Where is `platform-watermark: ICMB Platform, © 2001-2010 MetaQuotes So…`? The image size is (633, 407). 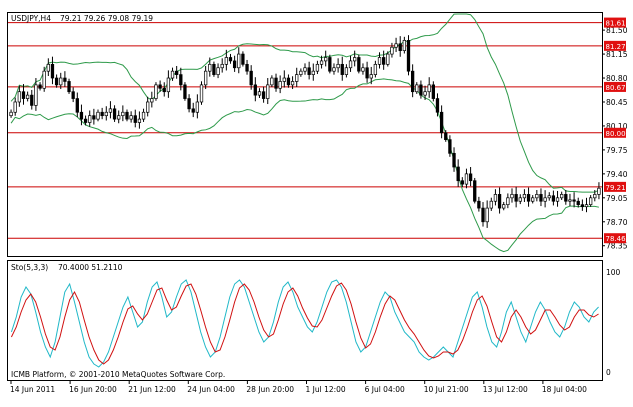 platform-watermark: ICMB Platform, © 2001-2010 MetaQuotes So… is located at coordinates (118, 374).